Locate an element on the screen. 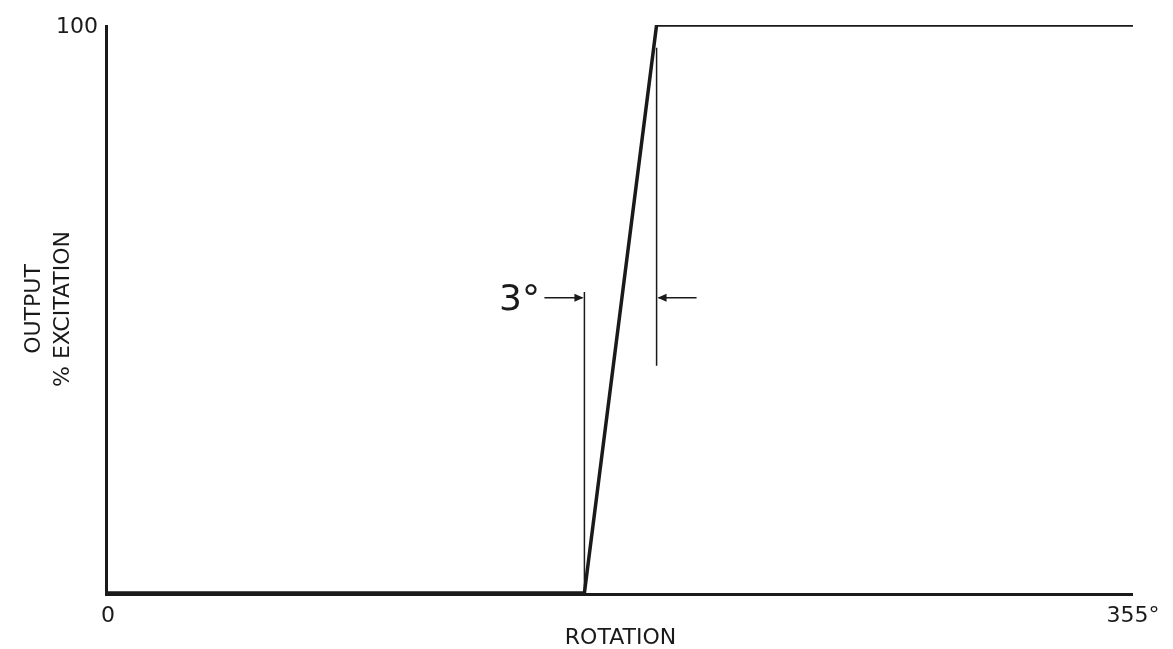  x-tick-label: 0 is located at coordinates (108, 615).